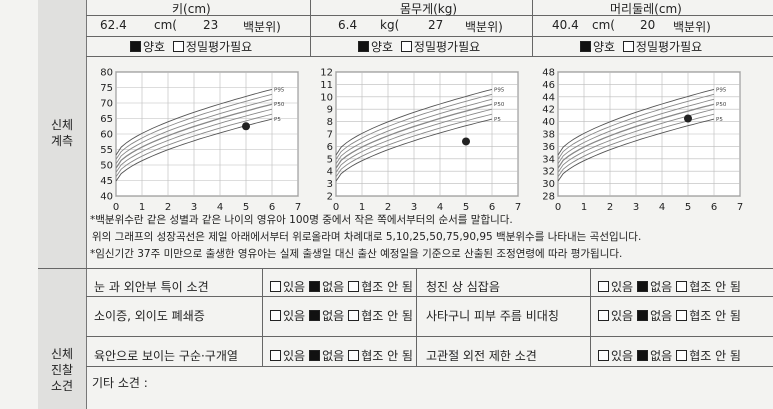 The image size is (773, 409). Describe the element at coordinates (604, 47) in the screenshot. I see `good-label: 양호` at that location.